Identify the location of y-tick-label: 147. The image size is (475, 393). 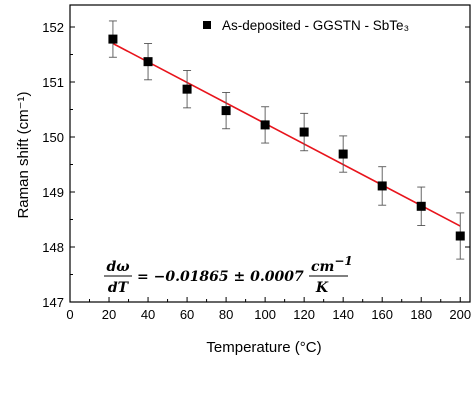
(53, 302).